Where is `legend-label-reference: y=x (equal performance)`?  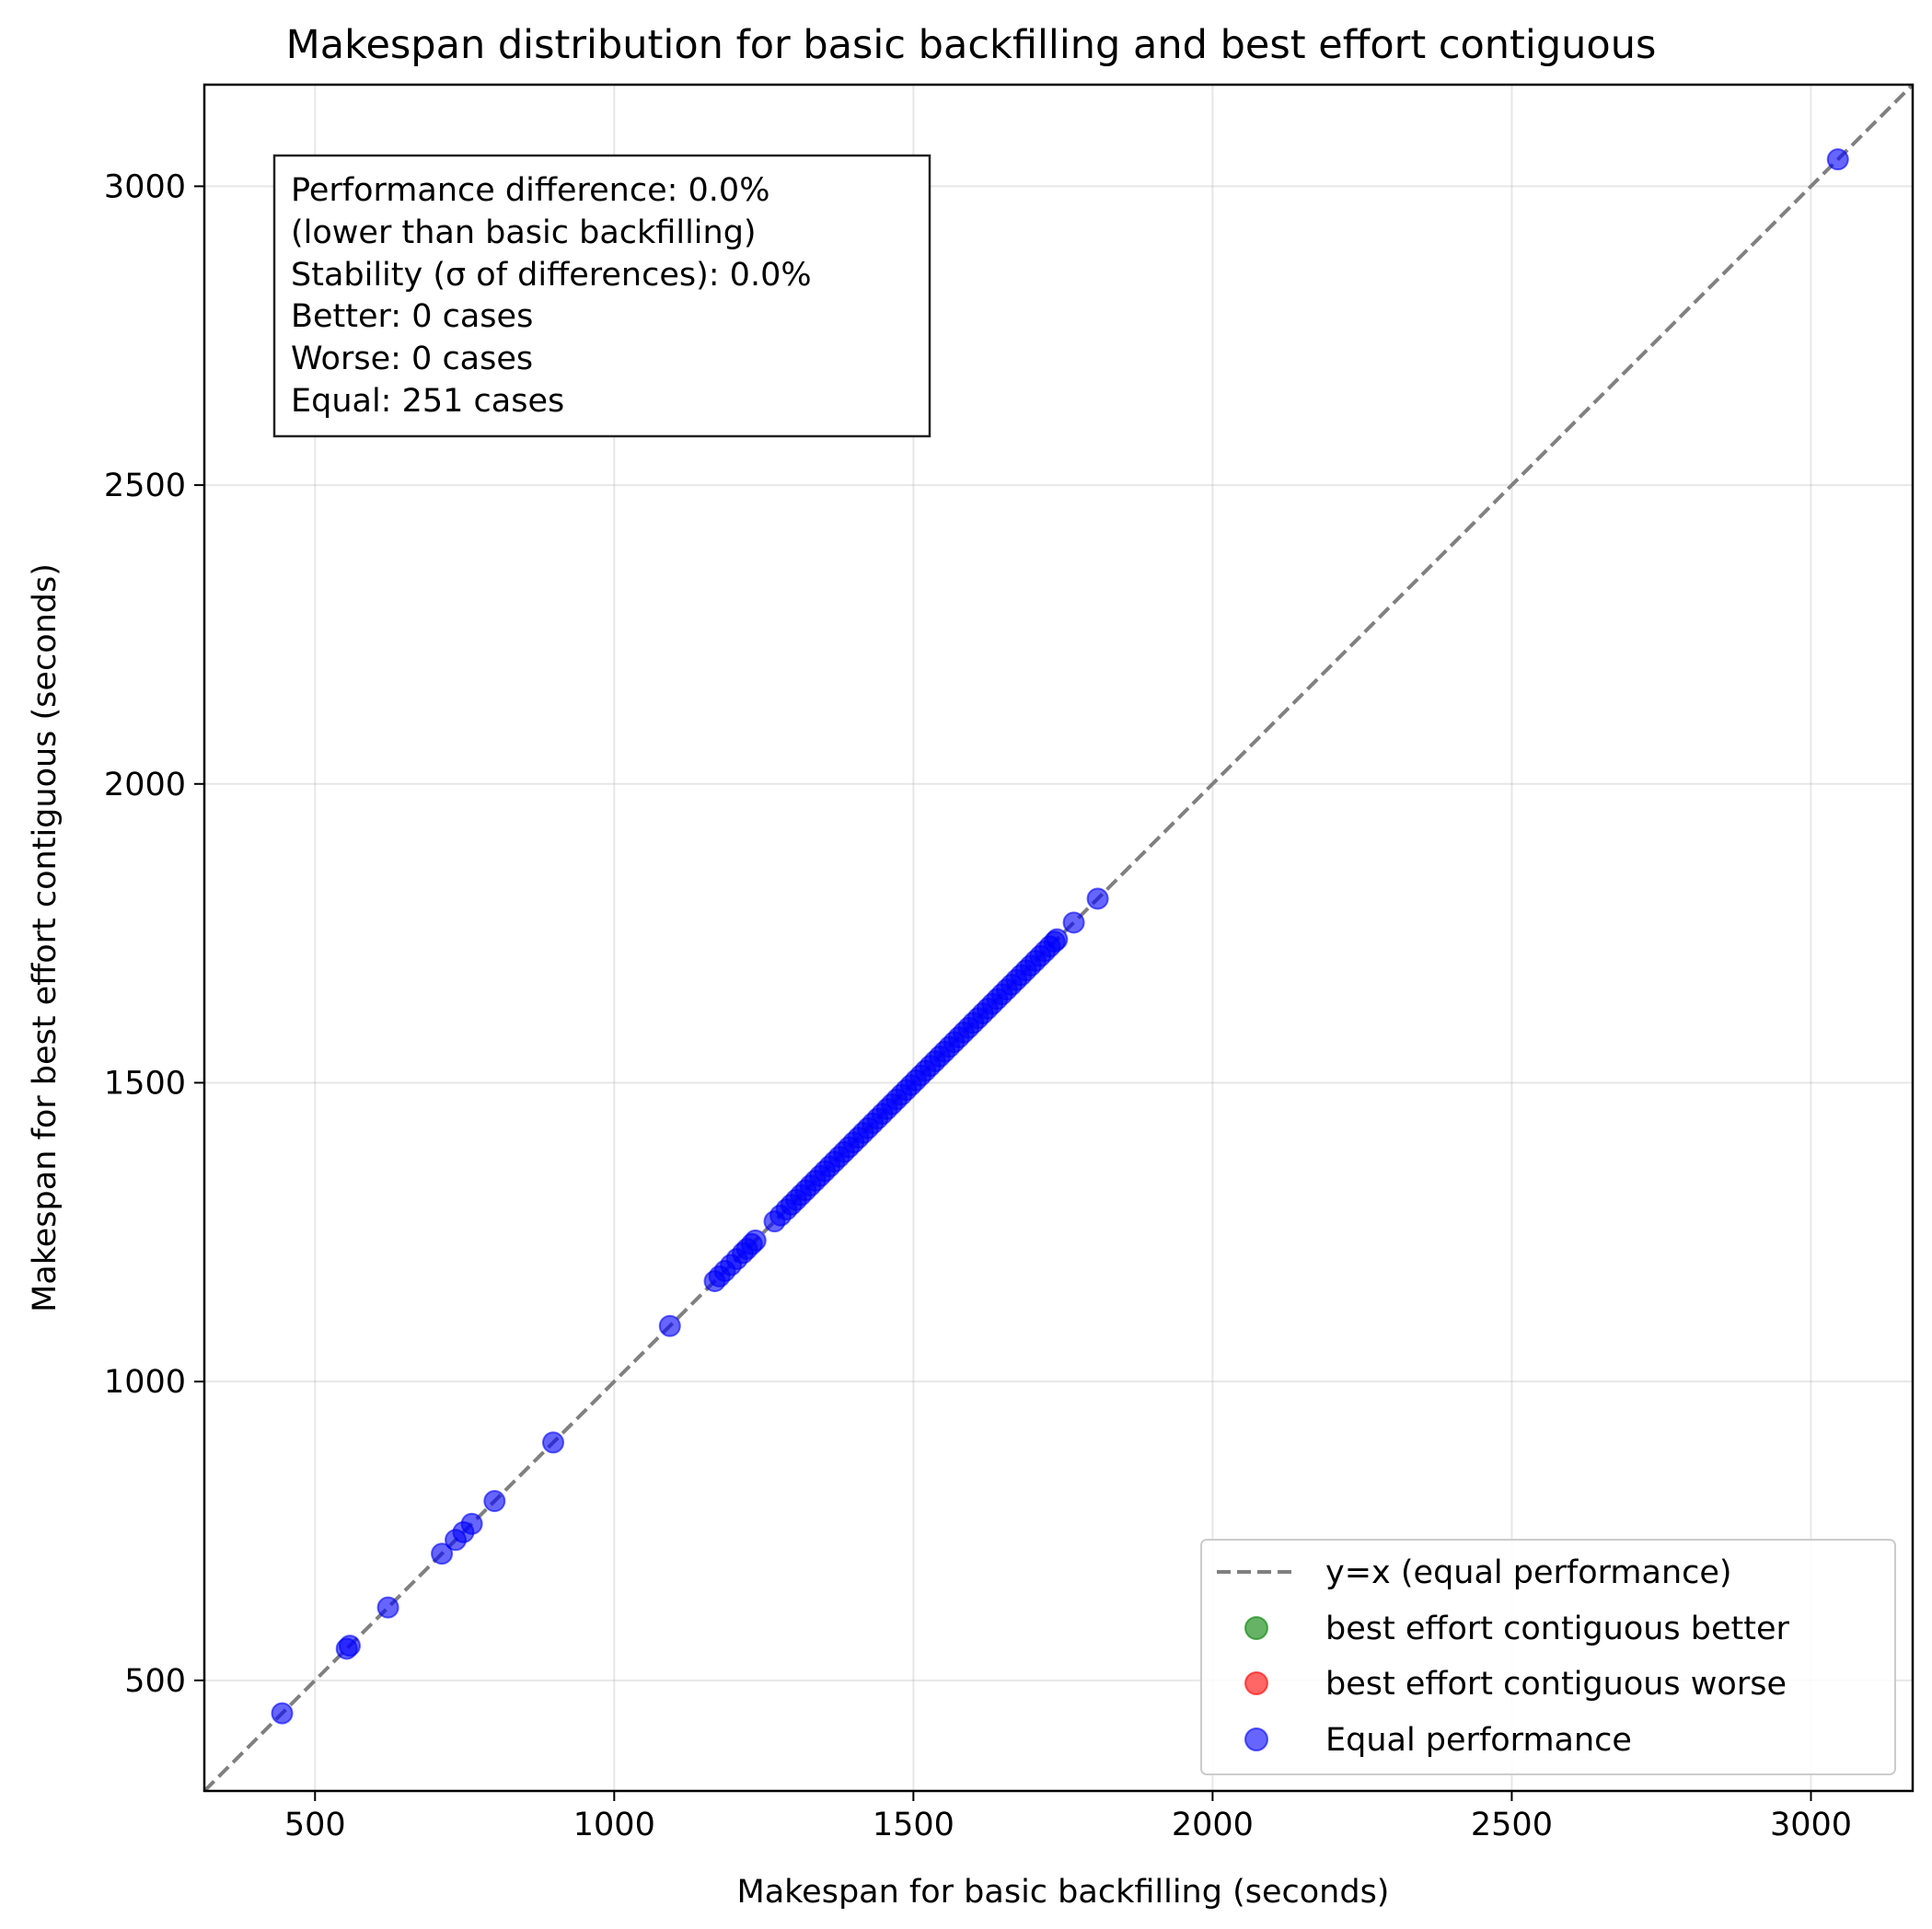 legend-label-reference: y=x (equal performance) is located at coordinates (1529, 1572).